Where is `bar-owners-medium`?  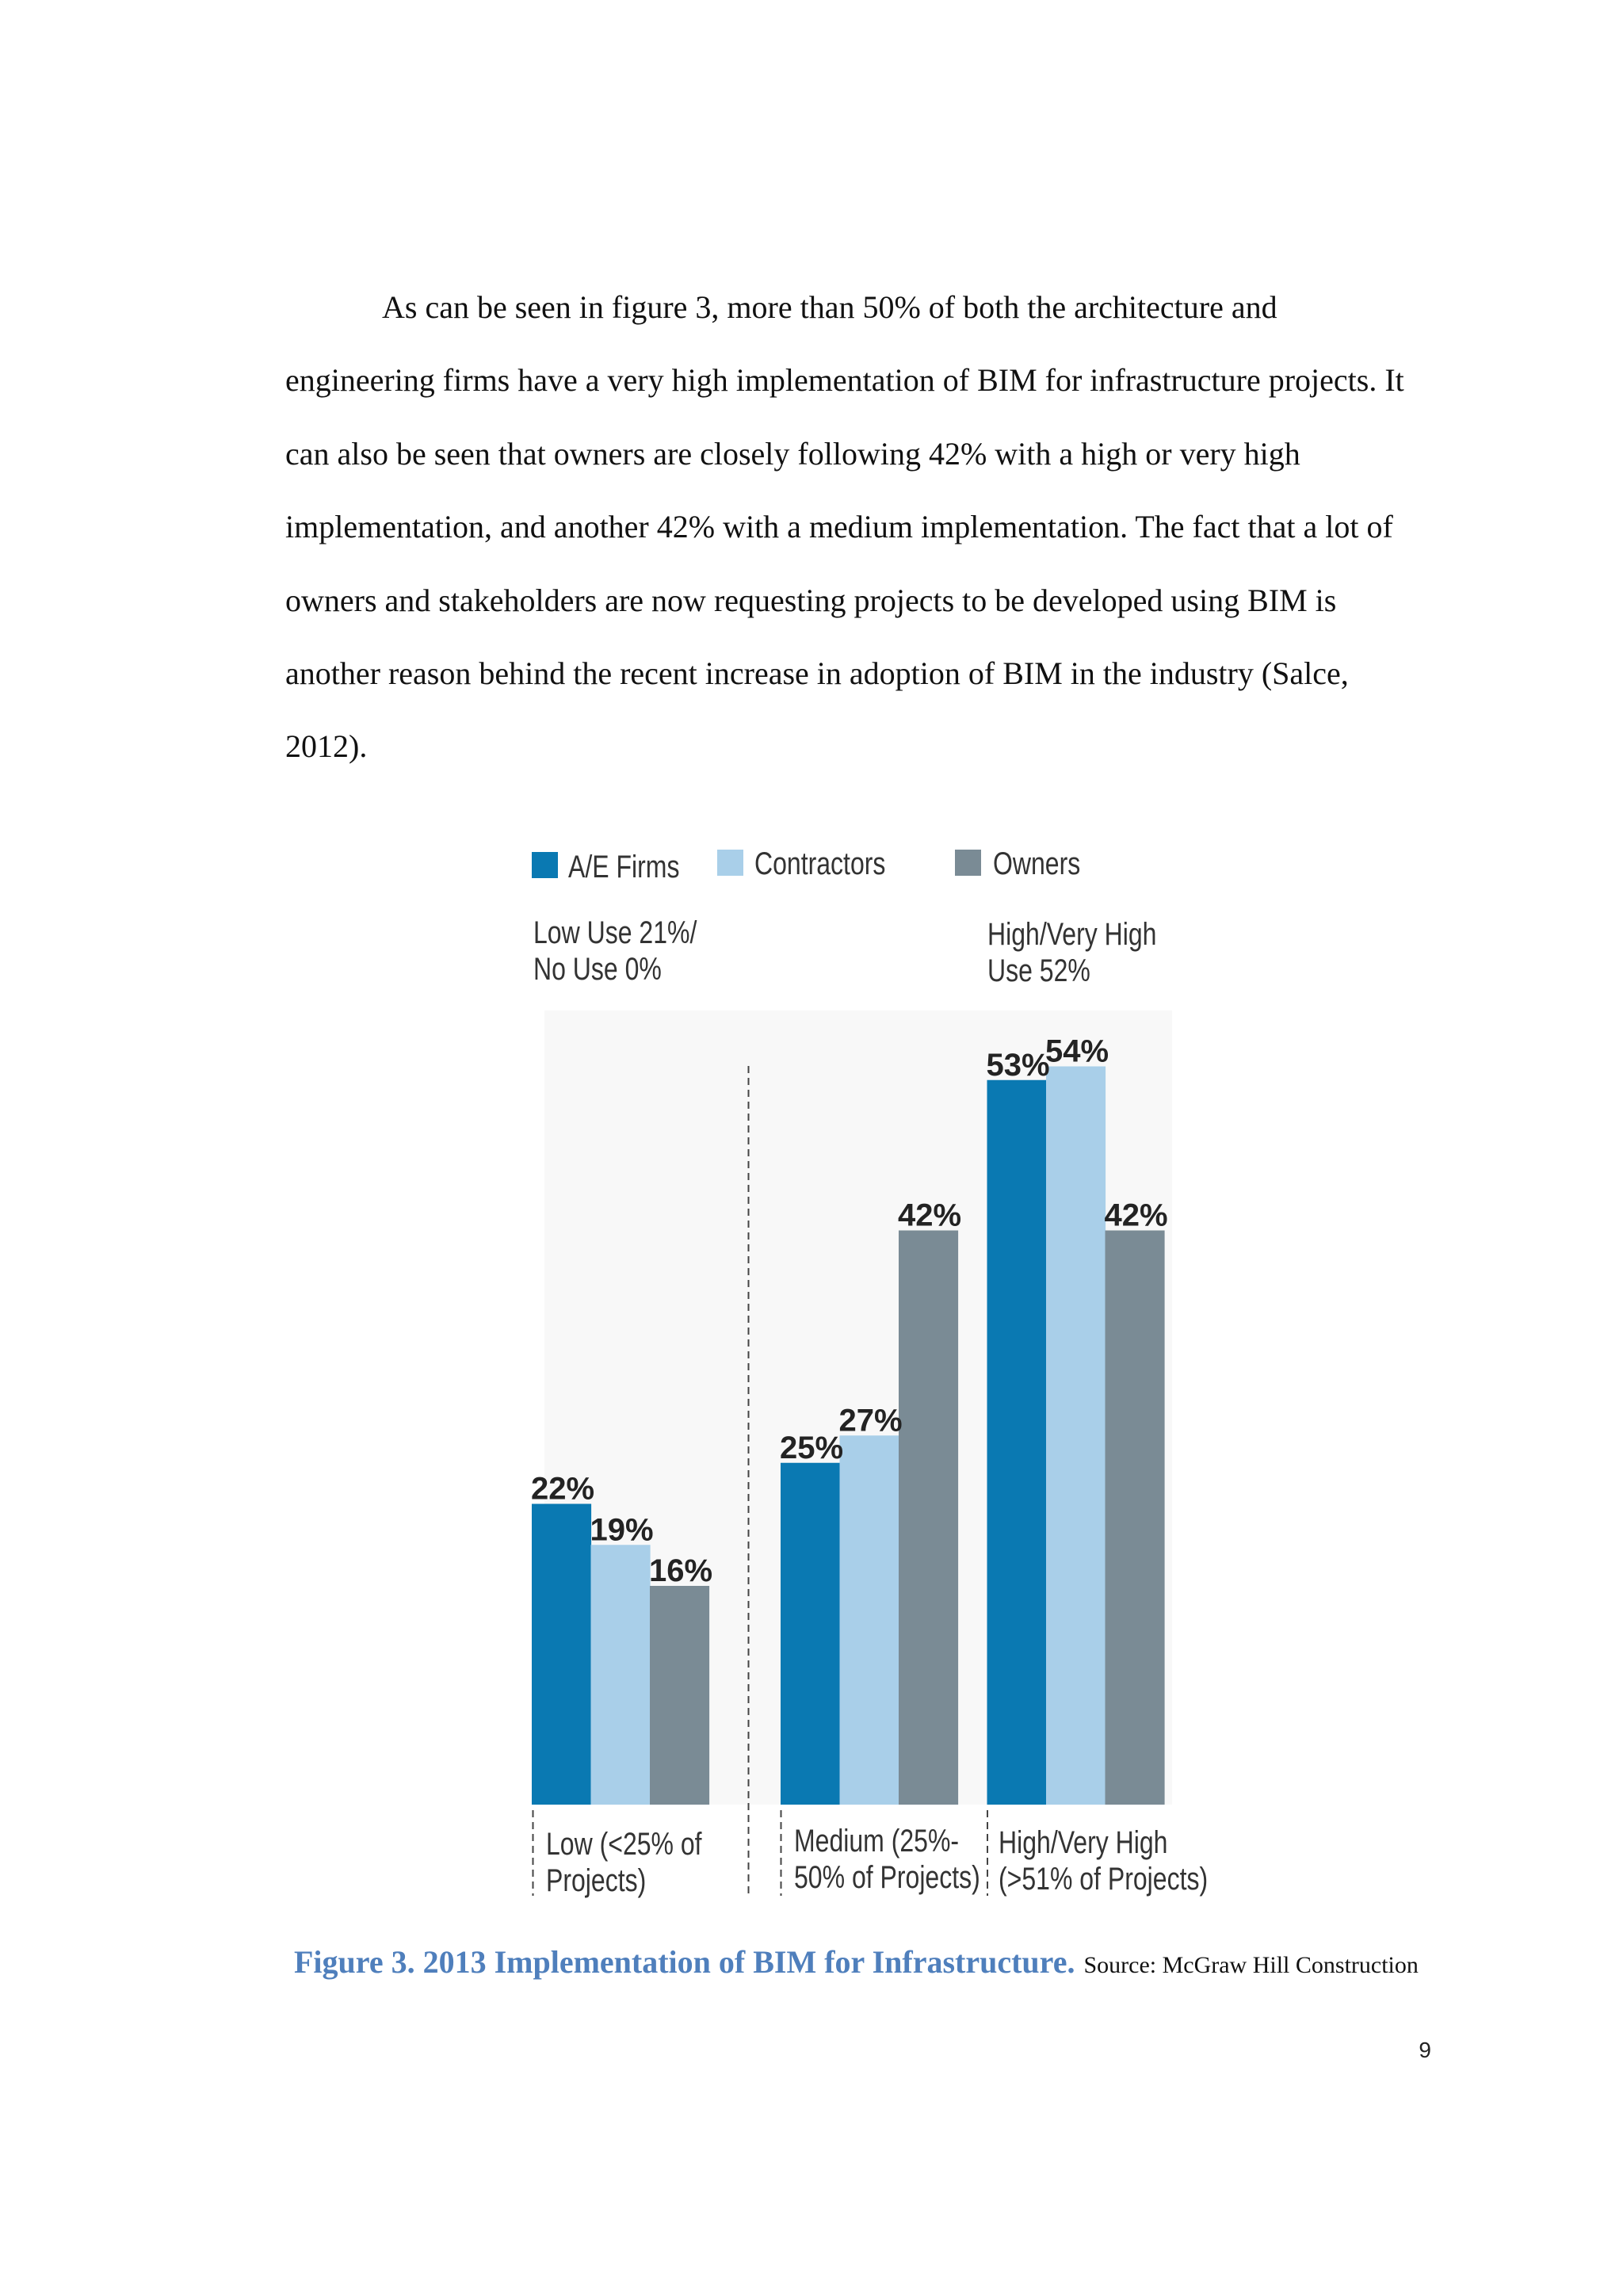
bar-owners-medium is located at coordinates (929, 1517).